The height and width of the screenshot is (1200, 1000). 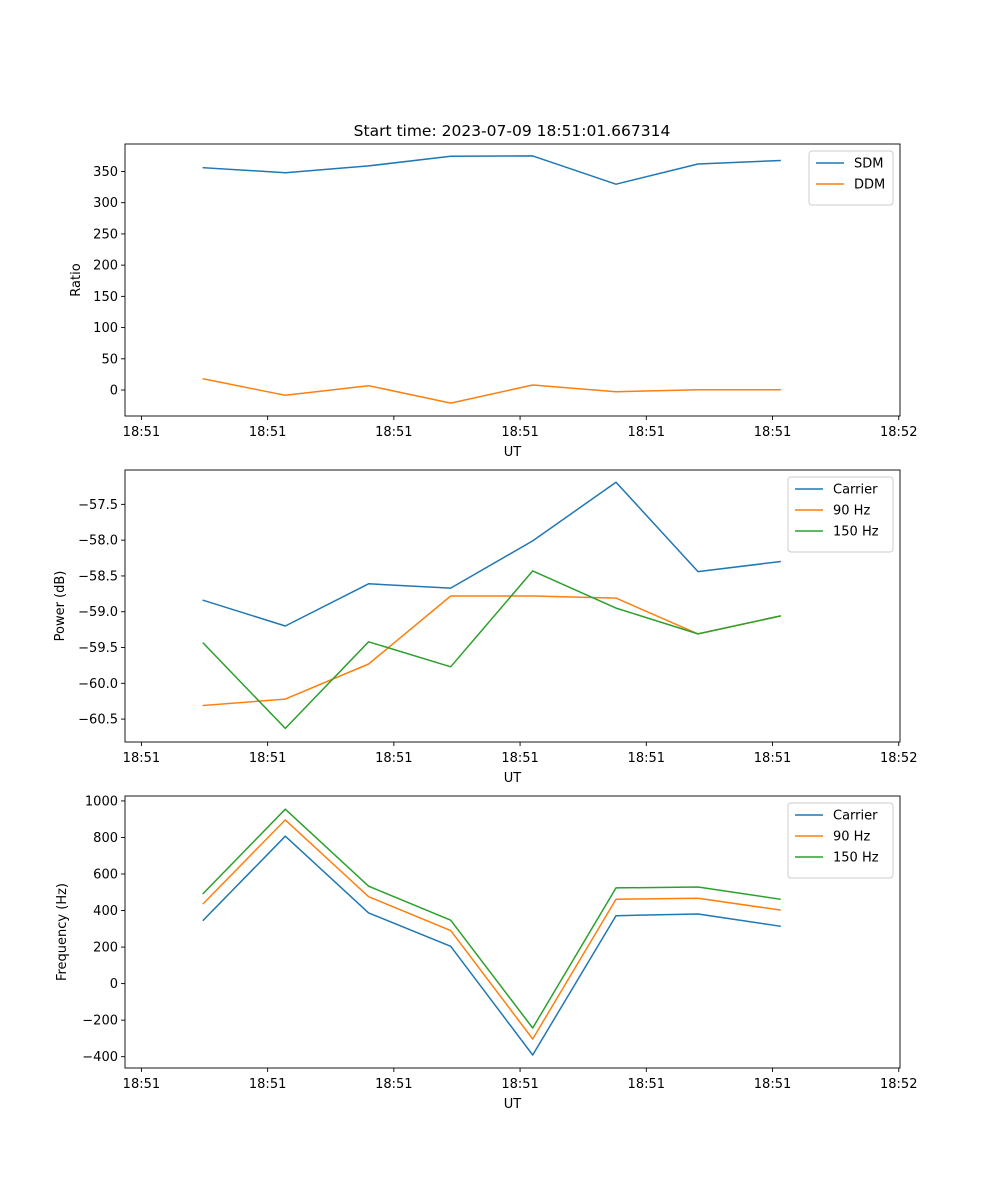 I want to click on y-tick-label: −58.5, so click(x=98, y=576).